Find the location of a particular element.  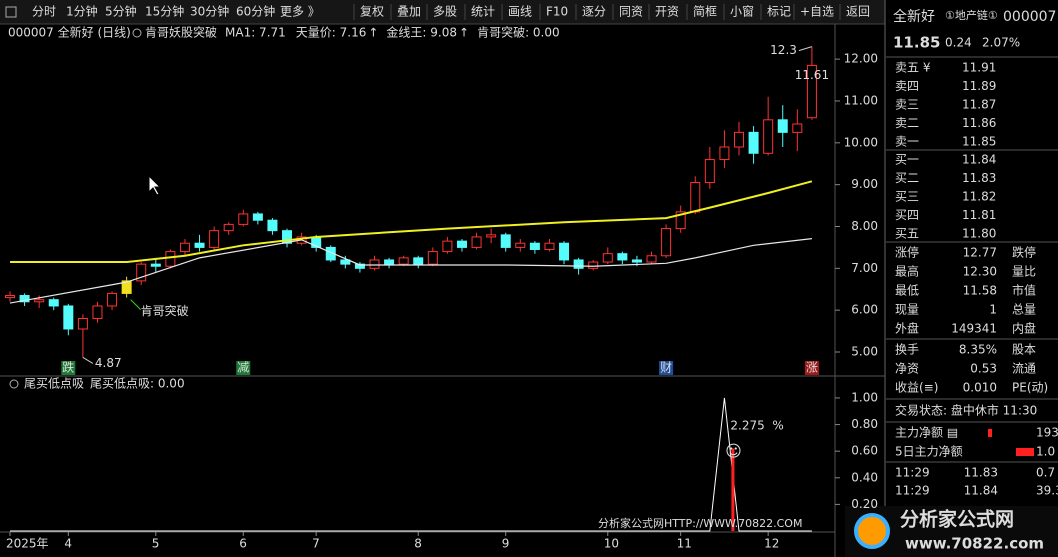

more-button: 更多 》 is located at coordinates (300, 12).